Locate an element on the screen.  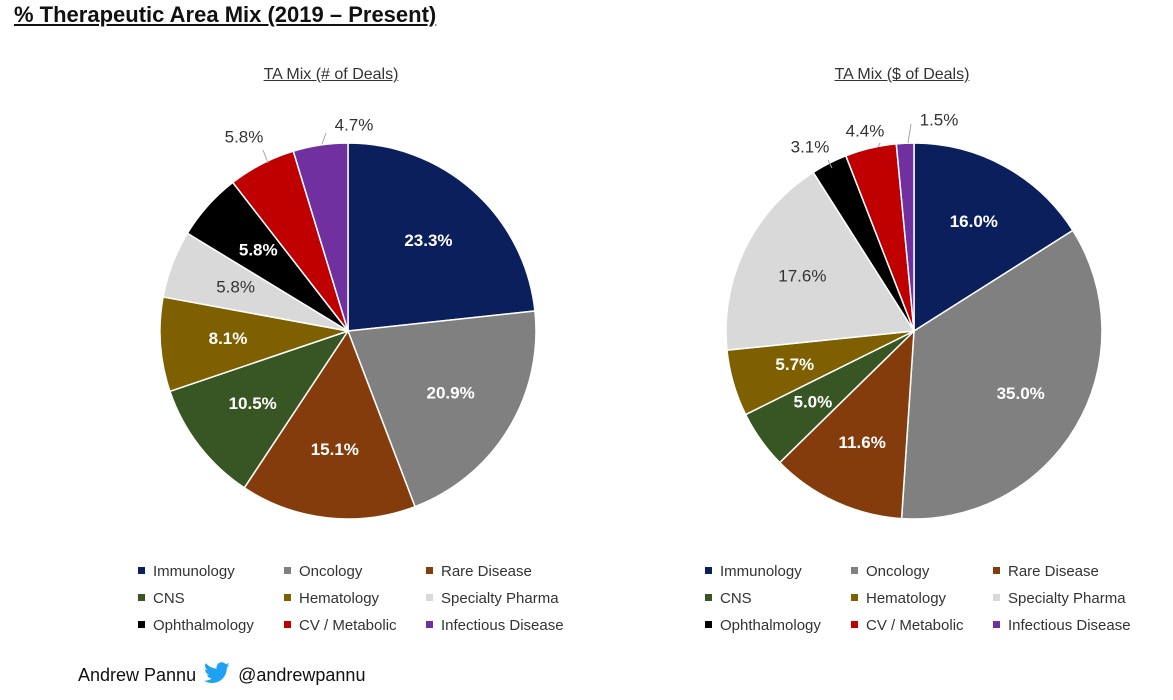
data-label-hematology: 5.7% is located at coordinates (794, 364).